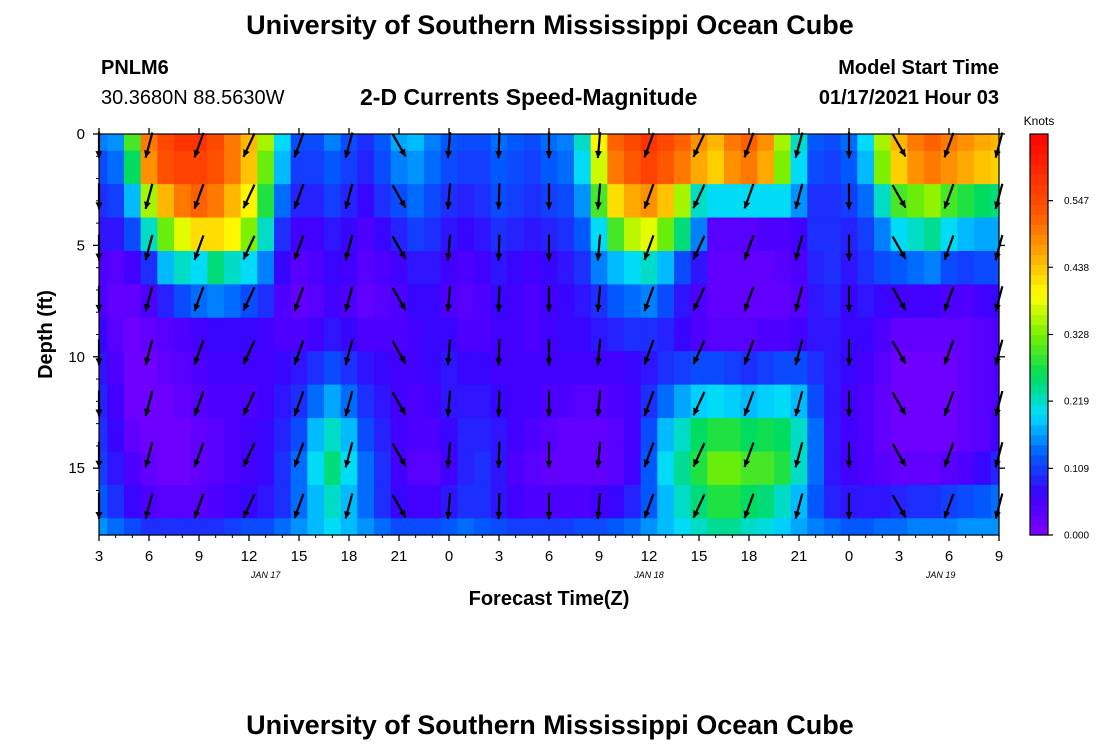 The image size is (1100, 750). Describe the element at coordinates (699, 556) in the screenshot. I see `x-tick-label: 15` at that location.